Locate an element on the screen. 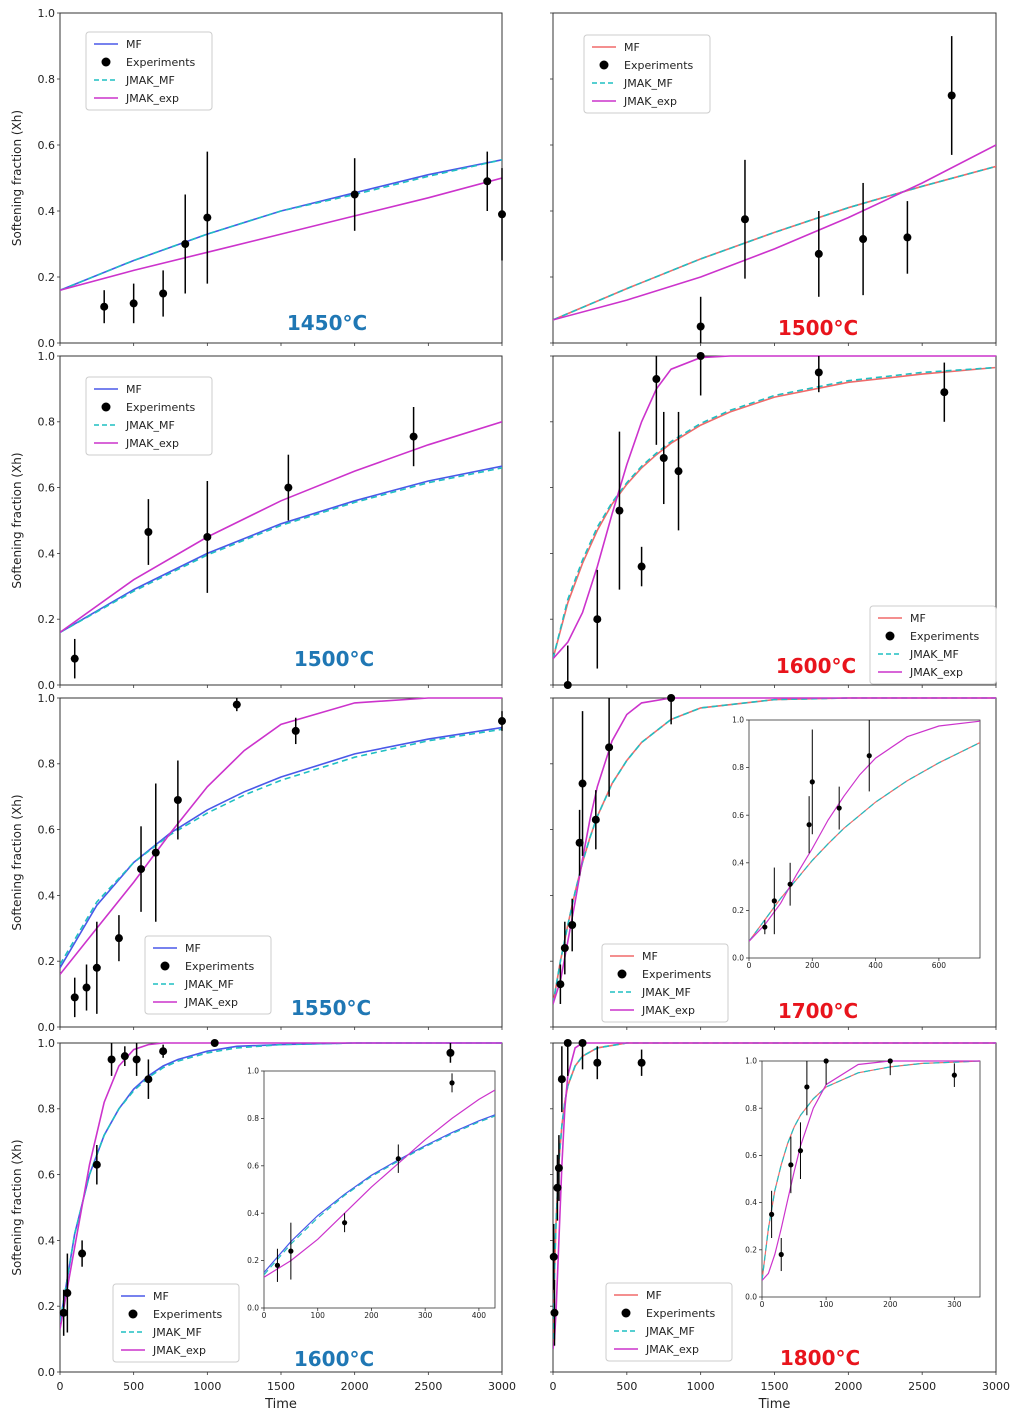 The height and width of the screenshot is (1414, 1010). y-axis-label: Softening fraction (Xh) is located at coordinates (17, 862).